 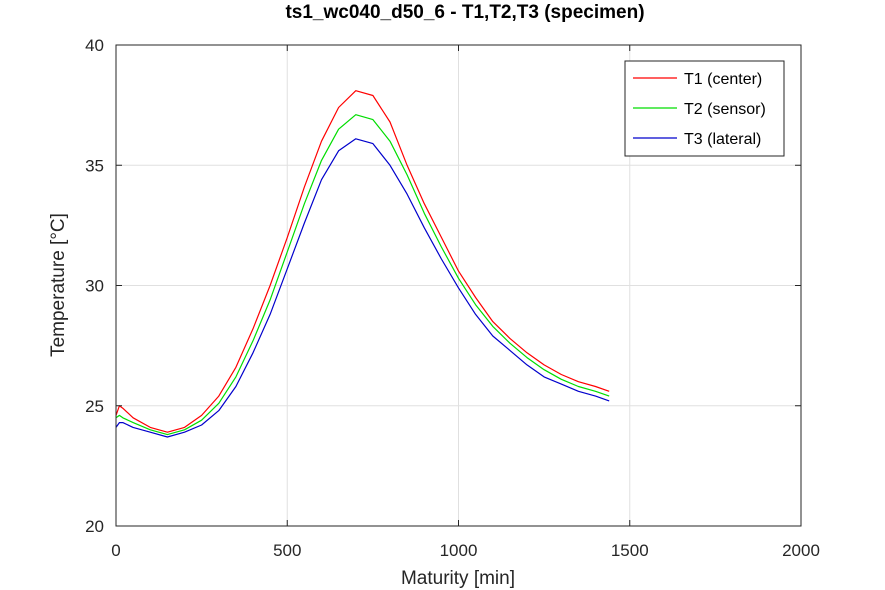 What do you see at coordinates (725, 109) in the screenshot?
I see `legend-label-2: T2 (sensor)` at bounding box center [725, 109].